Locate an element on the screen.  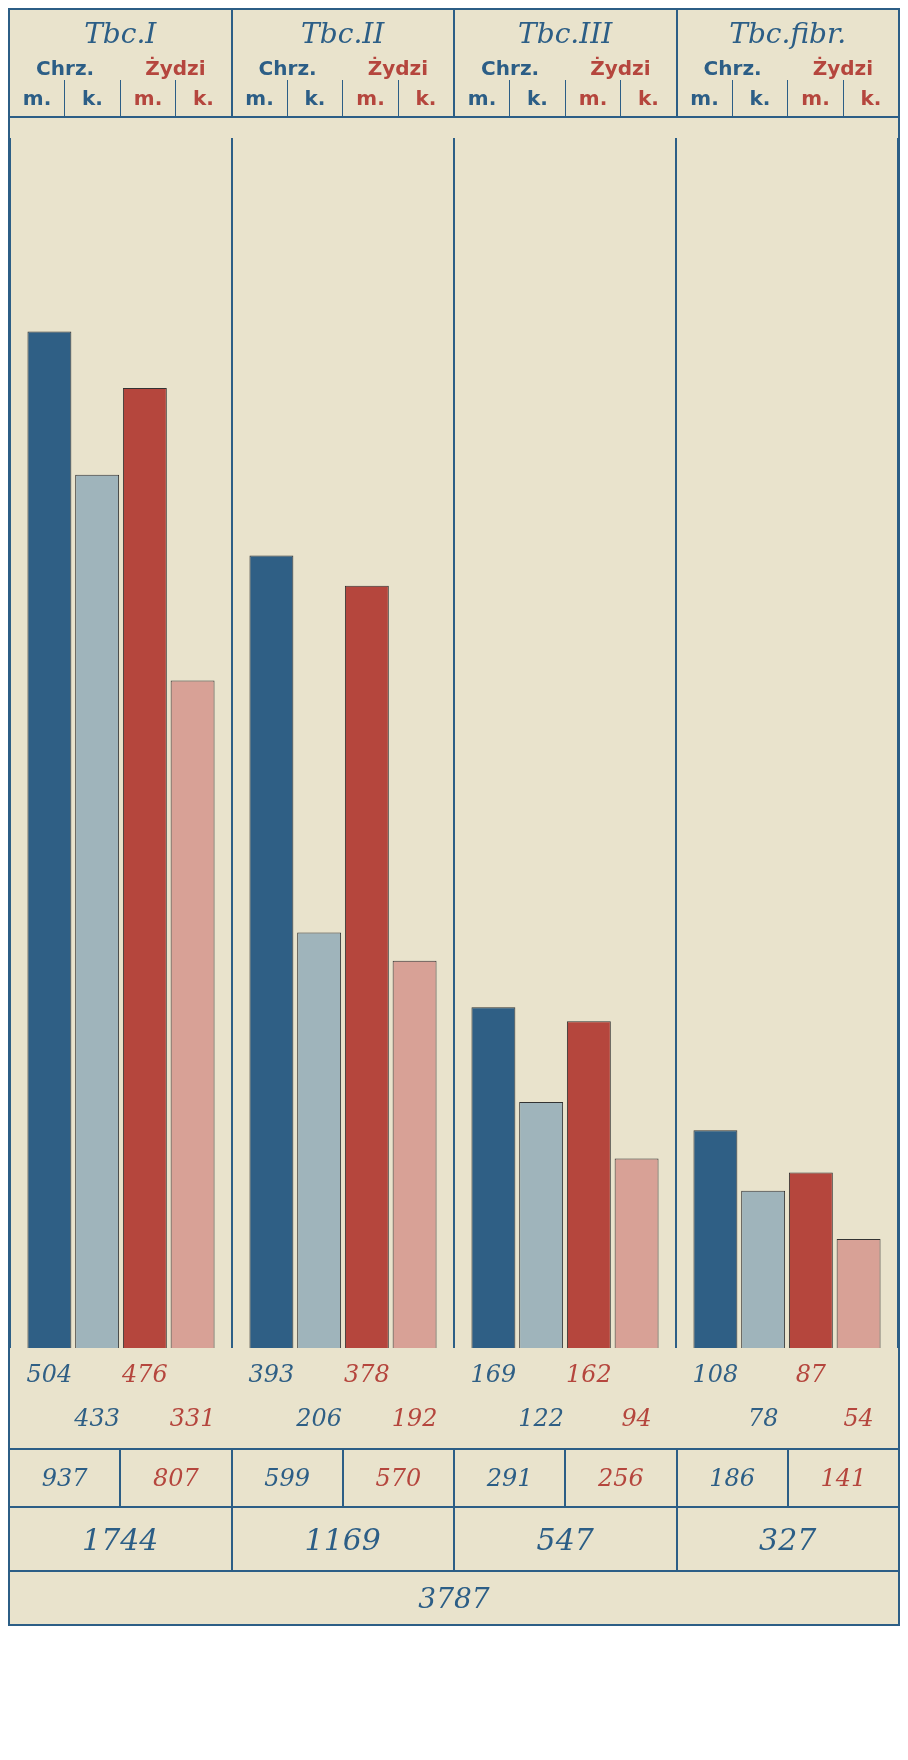
data-label: 378 is located at coordinates (367, 1374).